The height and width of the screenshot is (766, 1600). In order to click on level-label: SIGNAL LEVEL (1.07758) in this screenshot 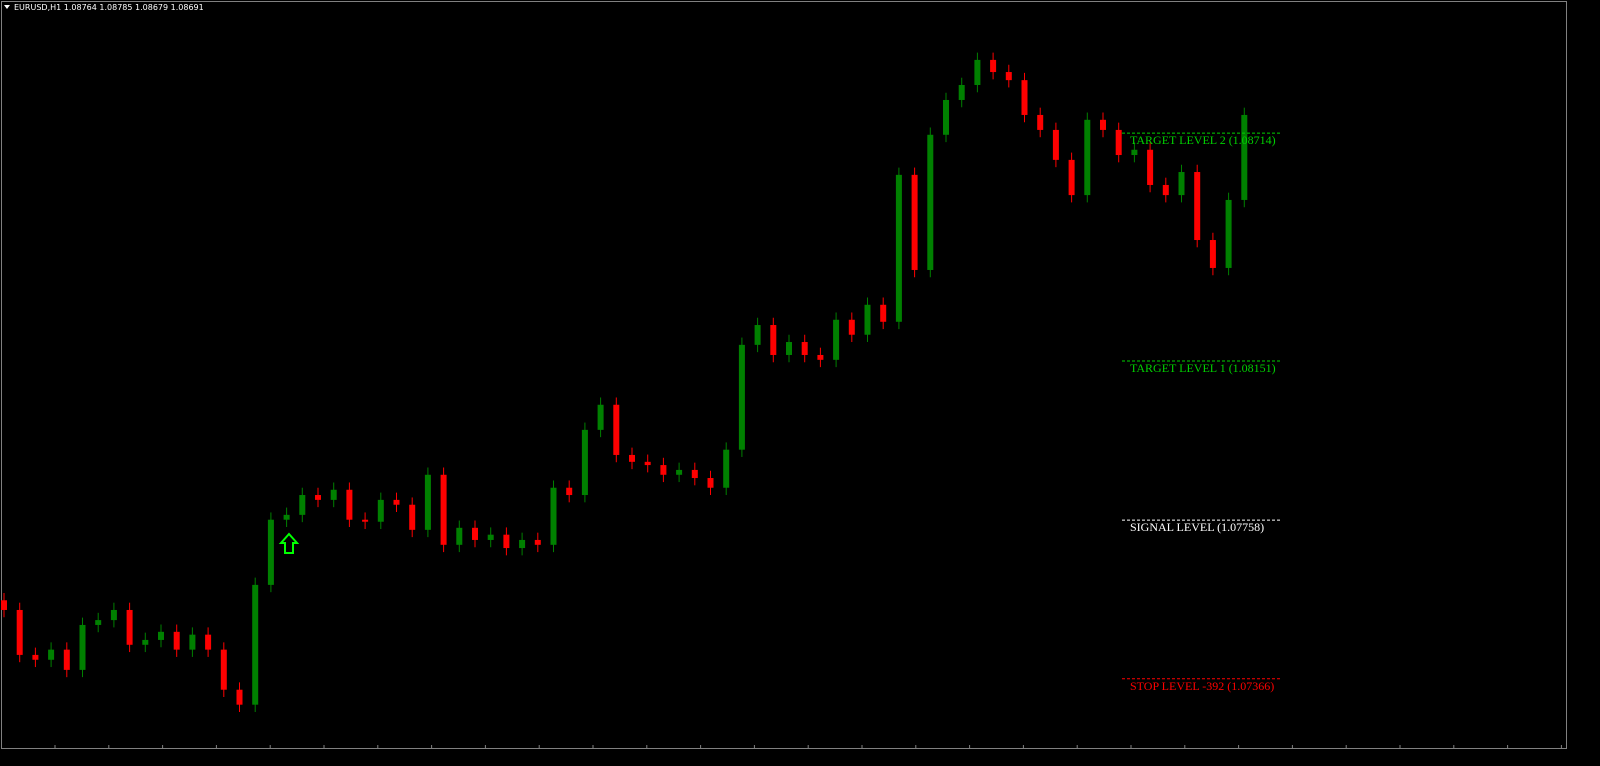, I will do `click(1197, 527)`.